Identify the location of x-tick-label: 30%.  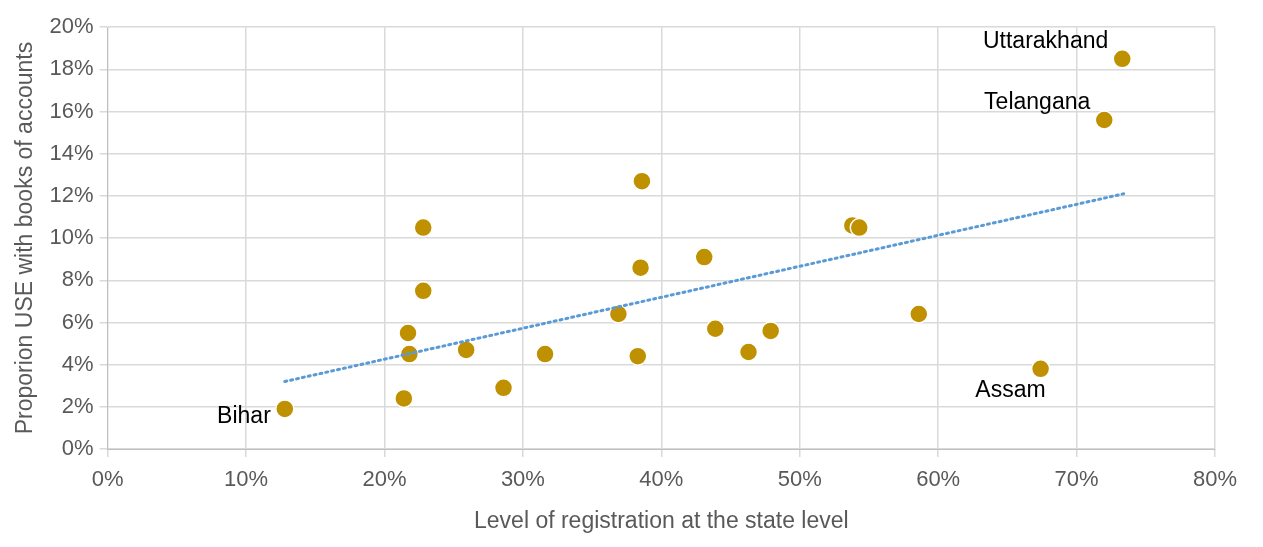
(522, 479).